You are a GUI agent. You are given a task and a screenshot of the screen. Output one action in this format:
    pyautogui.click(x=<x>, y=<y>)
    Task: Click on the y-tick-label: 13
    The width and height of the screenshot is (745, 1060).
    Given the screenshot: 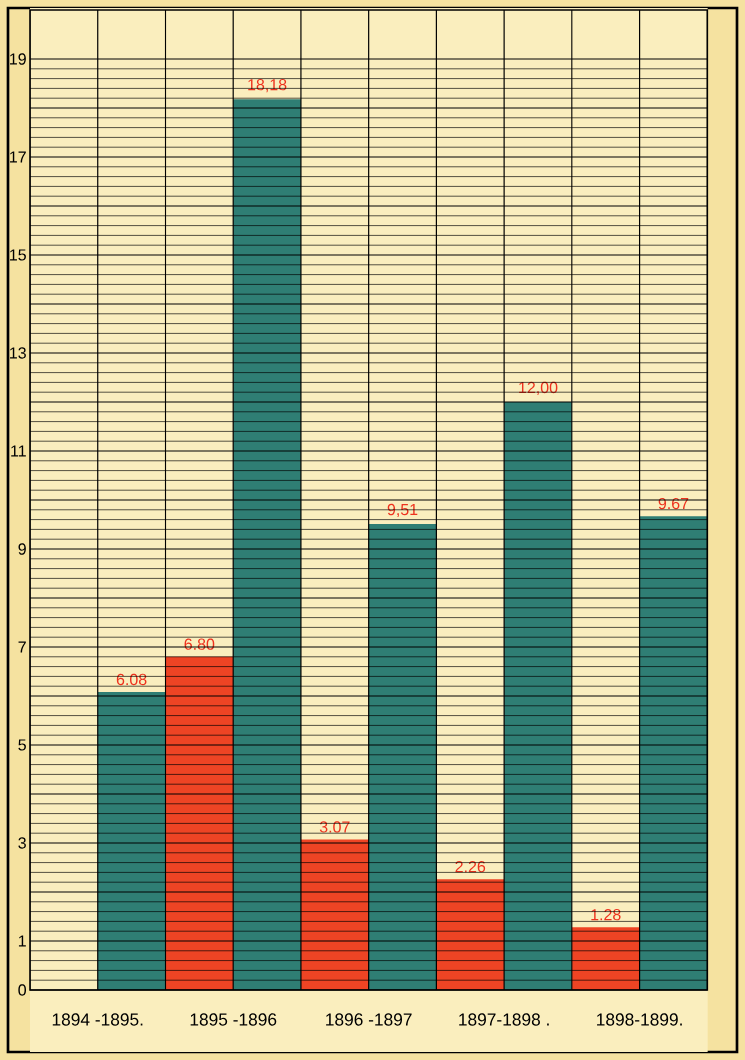 What is the action you would take?
    pyautogui.click(x=18, y=353)
    